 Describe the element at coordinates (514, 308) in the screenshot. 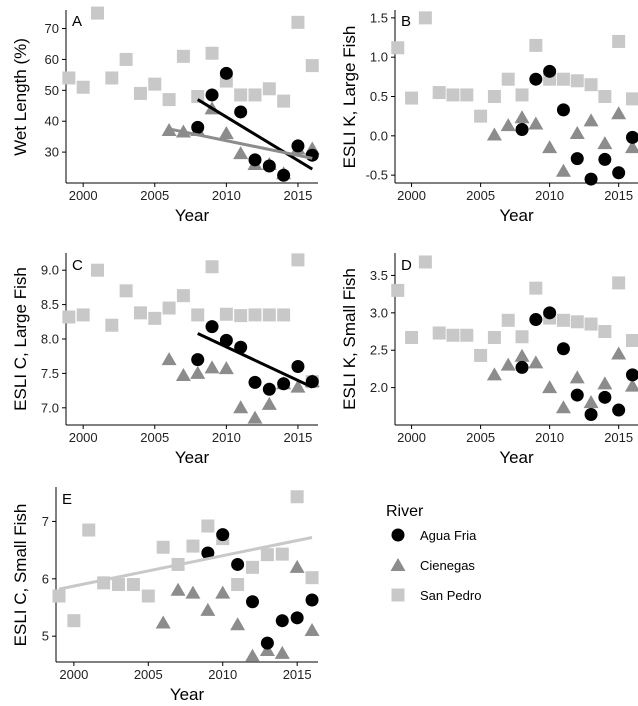

I see `series-san-pedro` at that location.